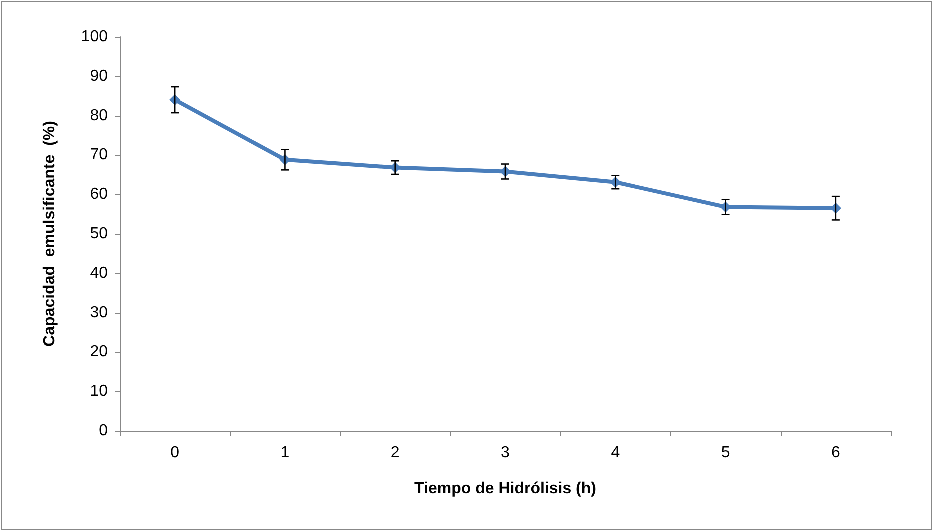 This screenshot has width=933, height=531. Describe the element at coordinates (99, 313) in the screenshot. I see `y-tick-label: 30` at that location.